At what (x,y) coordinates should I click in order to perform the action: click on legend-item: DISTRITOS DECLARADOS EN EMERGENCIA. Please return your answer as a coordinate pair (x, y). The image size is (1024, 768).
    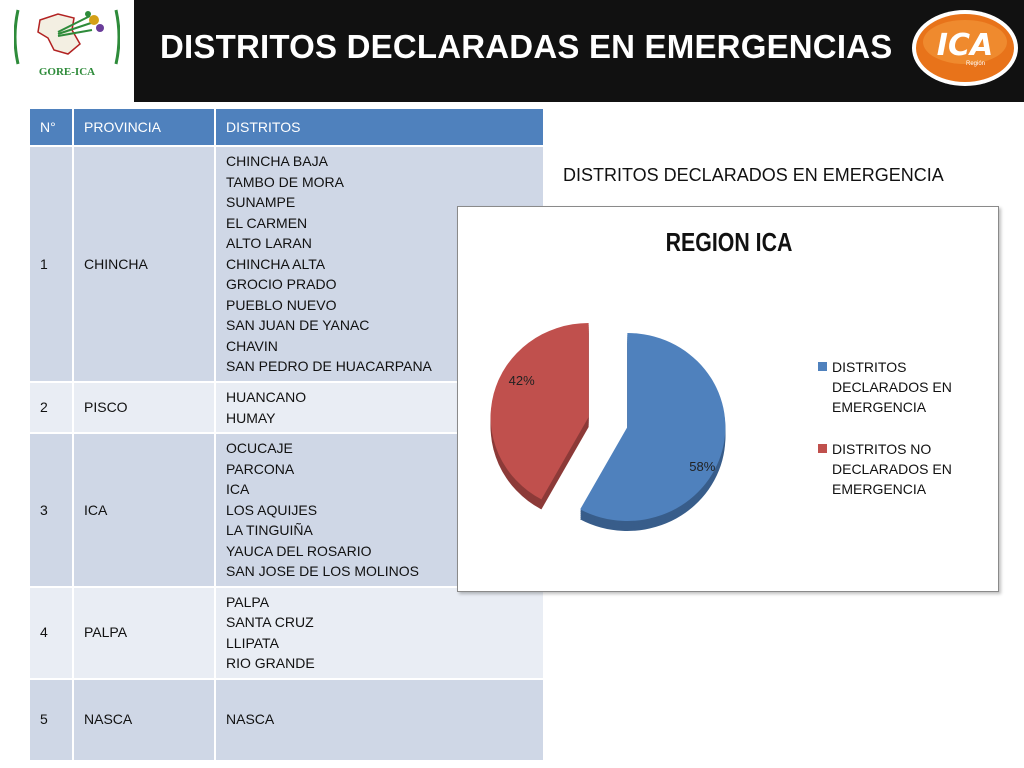
    Looking at the image, I should click on (908, 387).